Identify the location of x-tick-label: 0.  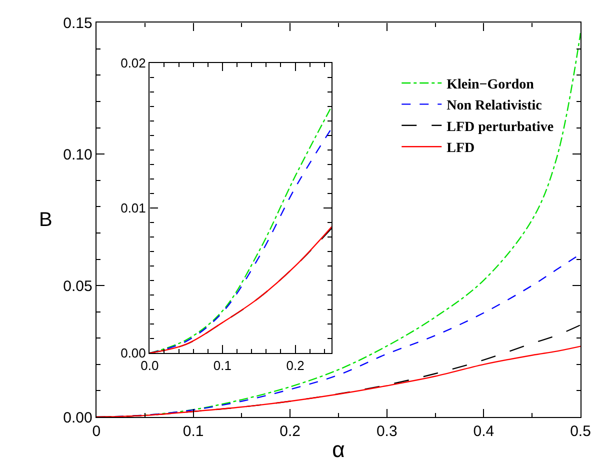
(96, 431).